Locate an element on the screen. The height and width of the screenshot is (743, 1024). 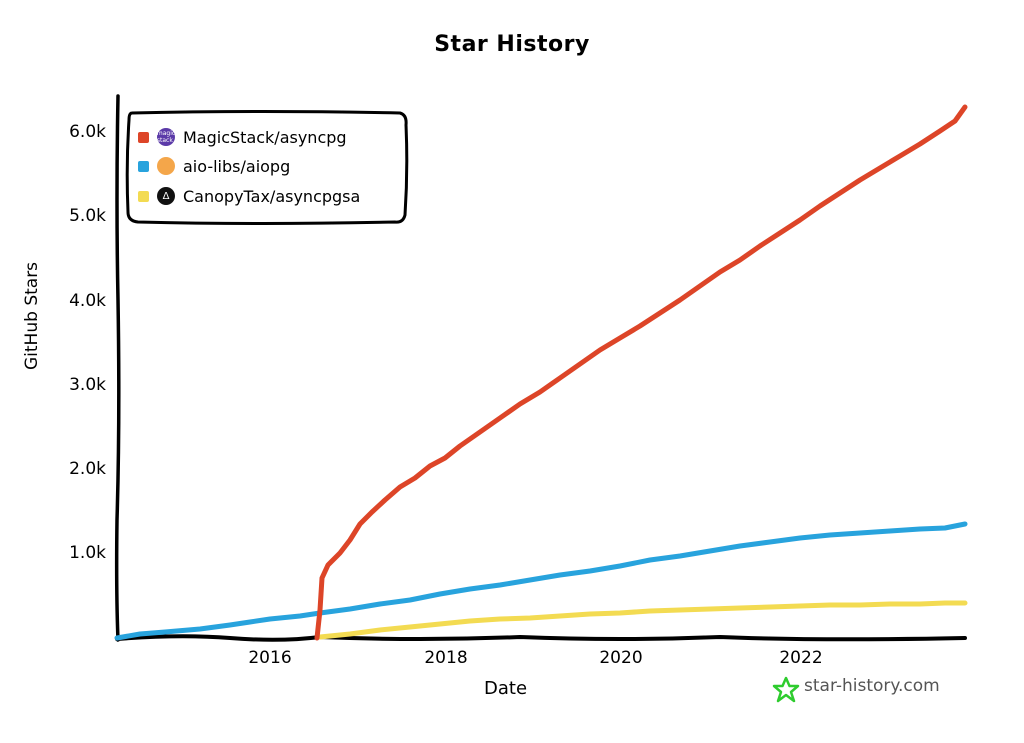
legend-box is located at coordinates (267, 167).